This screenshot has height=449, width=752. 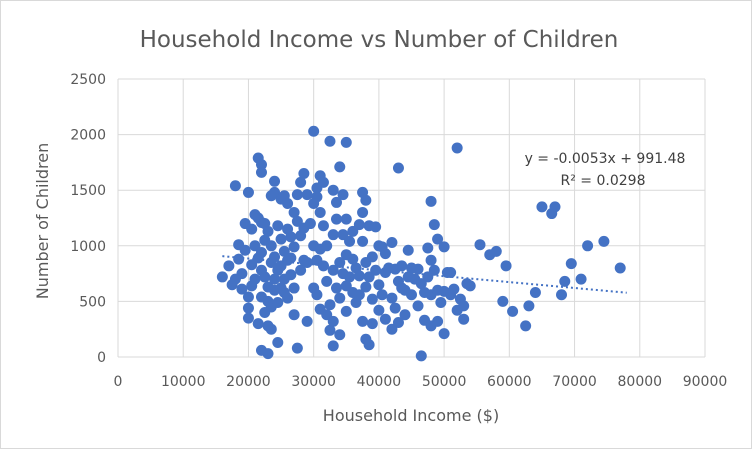 What do you see at coordinates (88, 219) in the screenshot?
I see `y-axis-ticks: 0 500 1000 1500 2000 2500` at bounding box center [88, 219].